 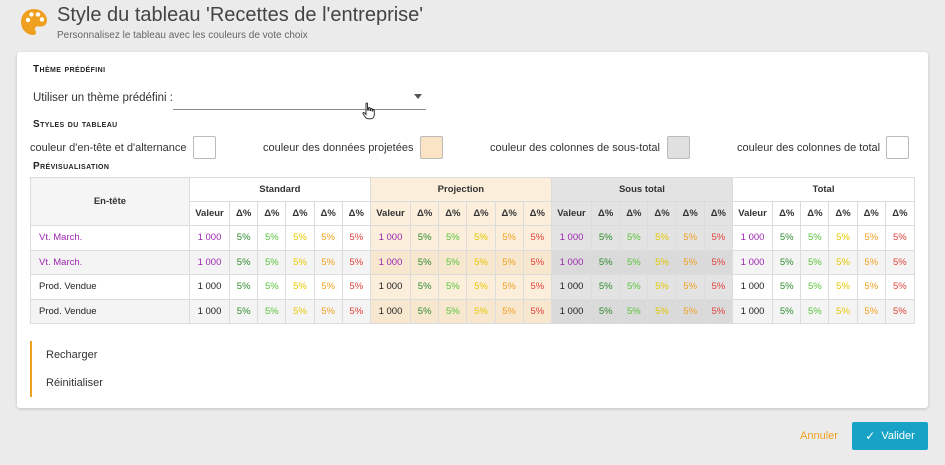 I want to click on reload-button: Recharger, so click(x=130, y=355).